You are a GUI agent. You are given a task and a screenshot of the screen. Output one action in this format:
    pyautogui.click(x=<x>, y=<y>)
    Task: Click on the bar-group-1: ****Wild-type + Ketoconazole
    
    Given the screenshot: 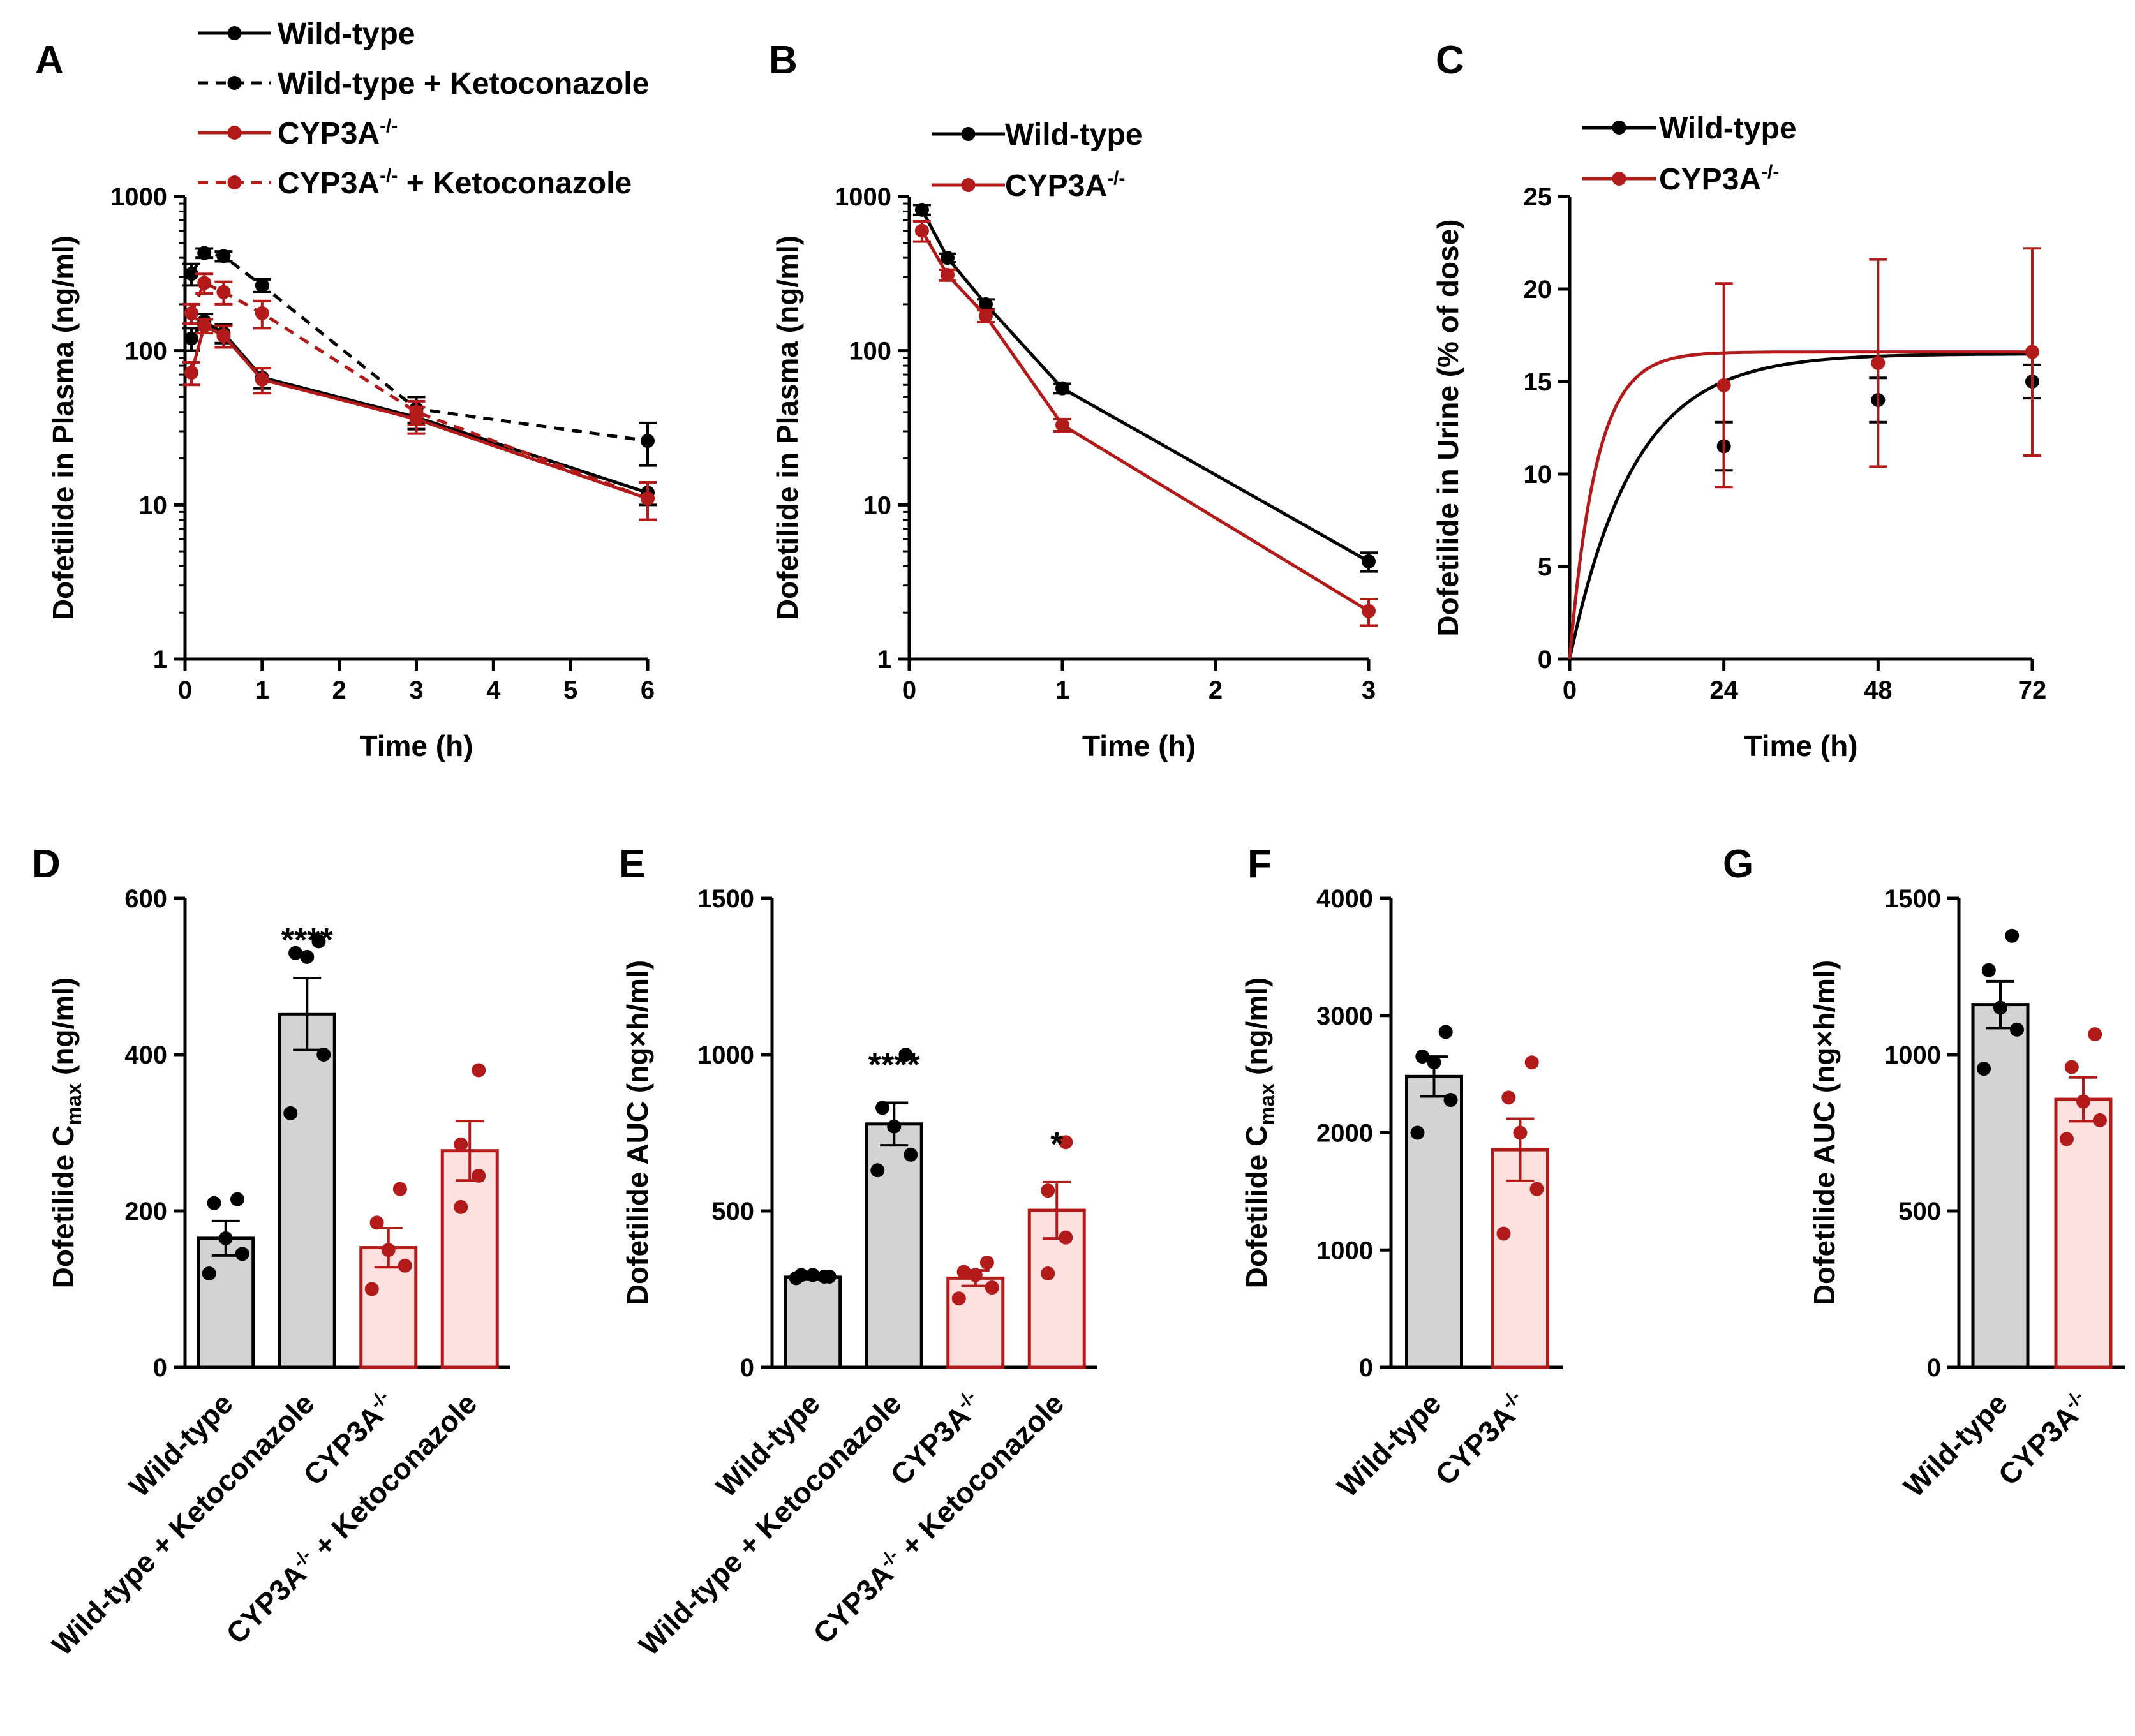 What is the action you would take?
    pyautogui.click(x=190, y=1292)
    